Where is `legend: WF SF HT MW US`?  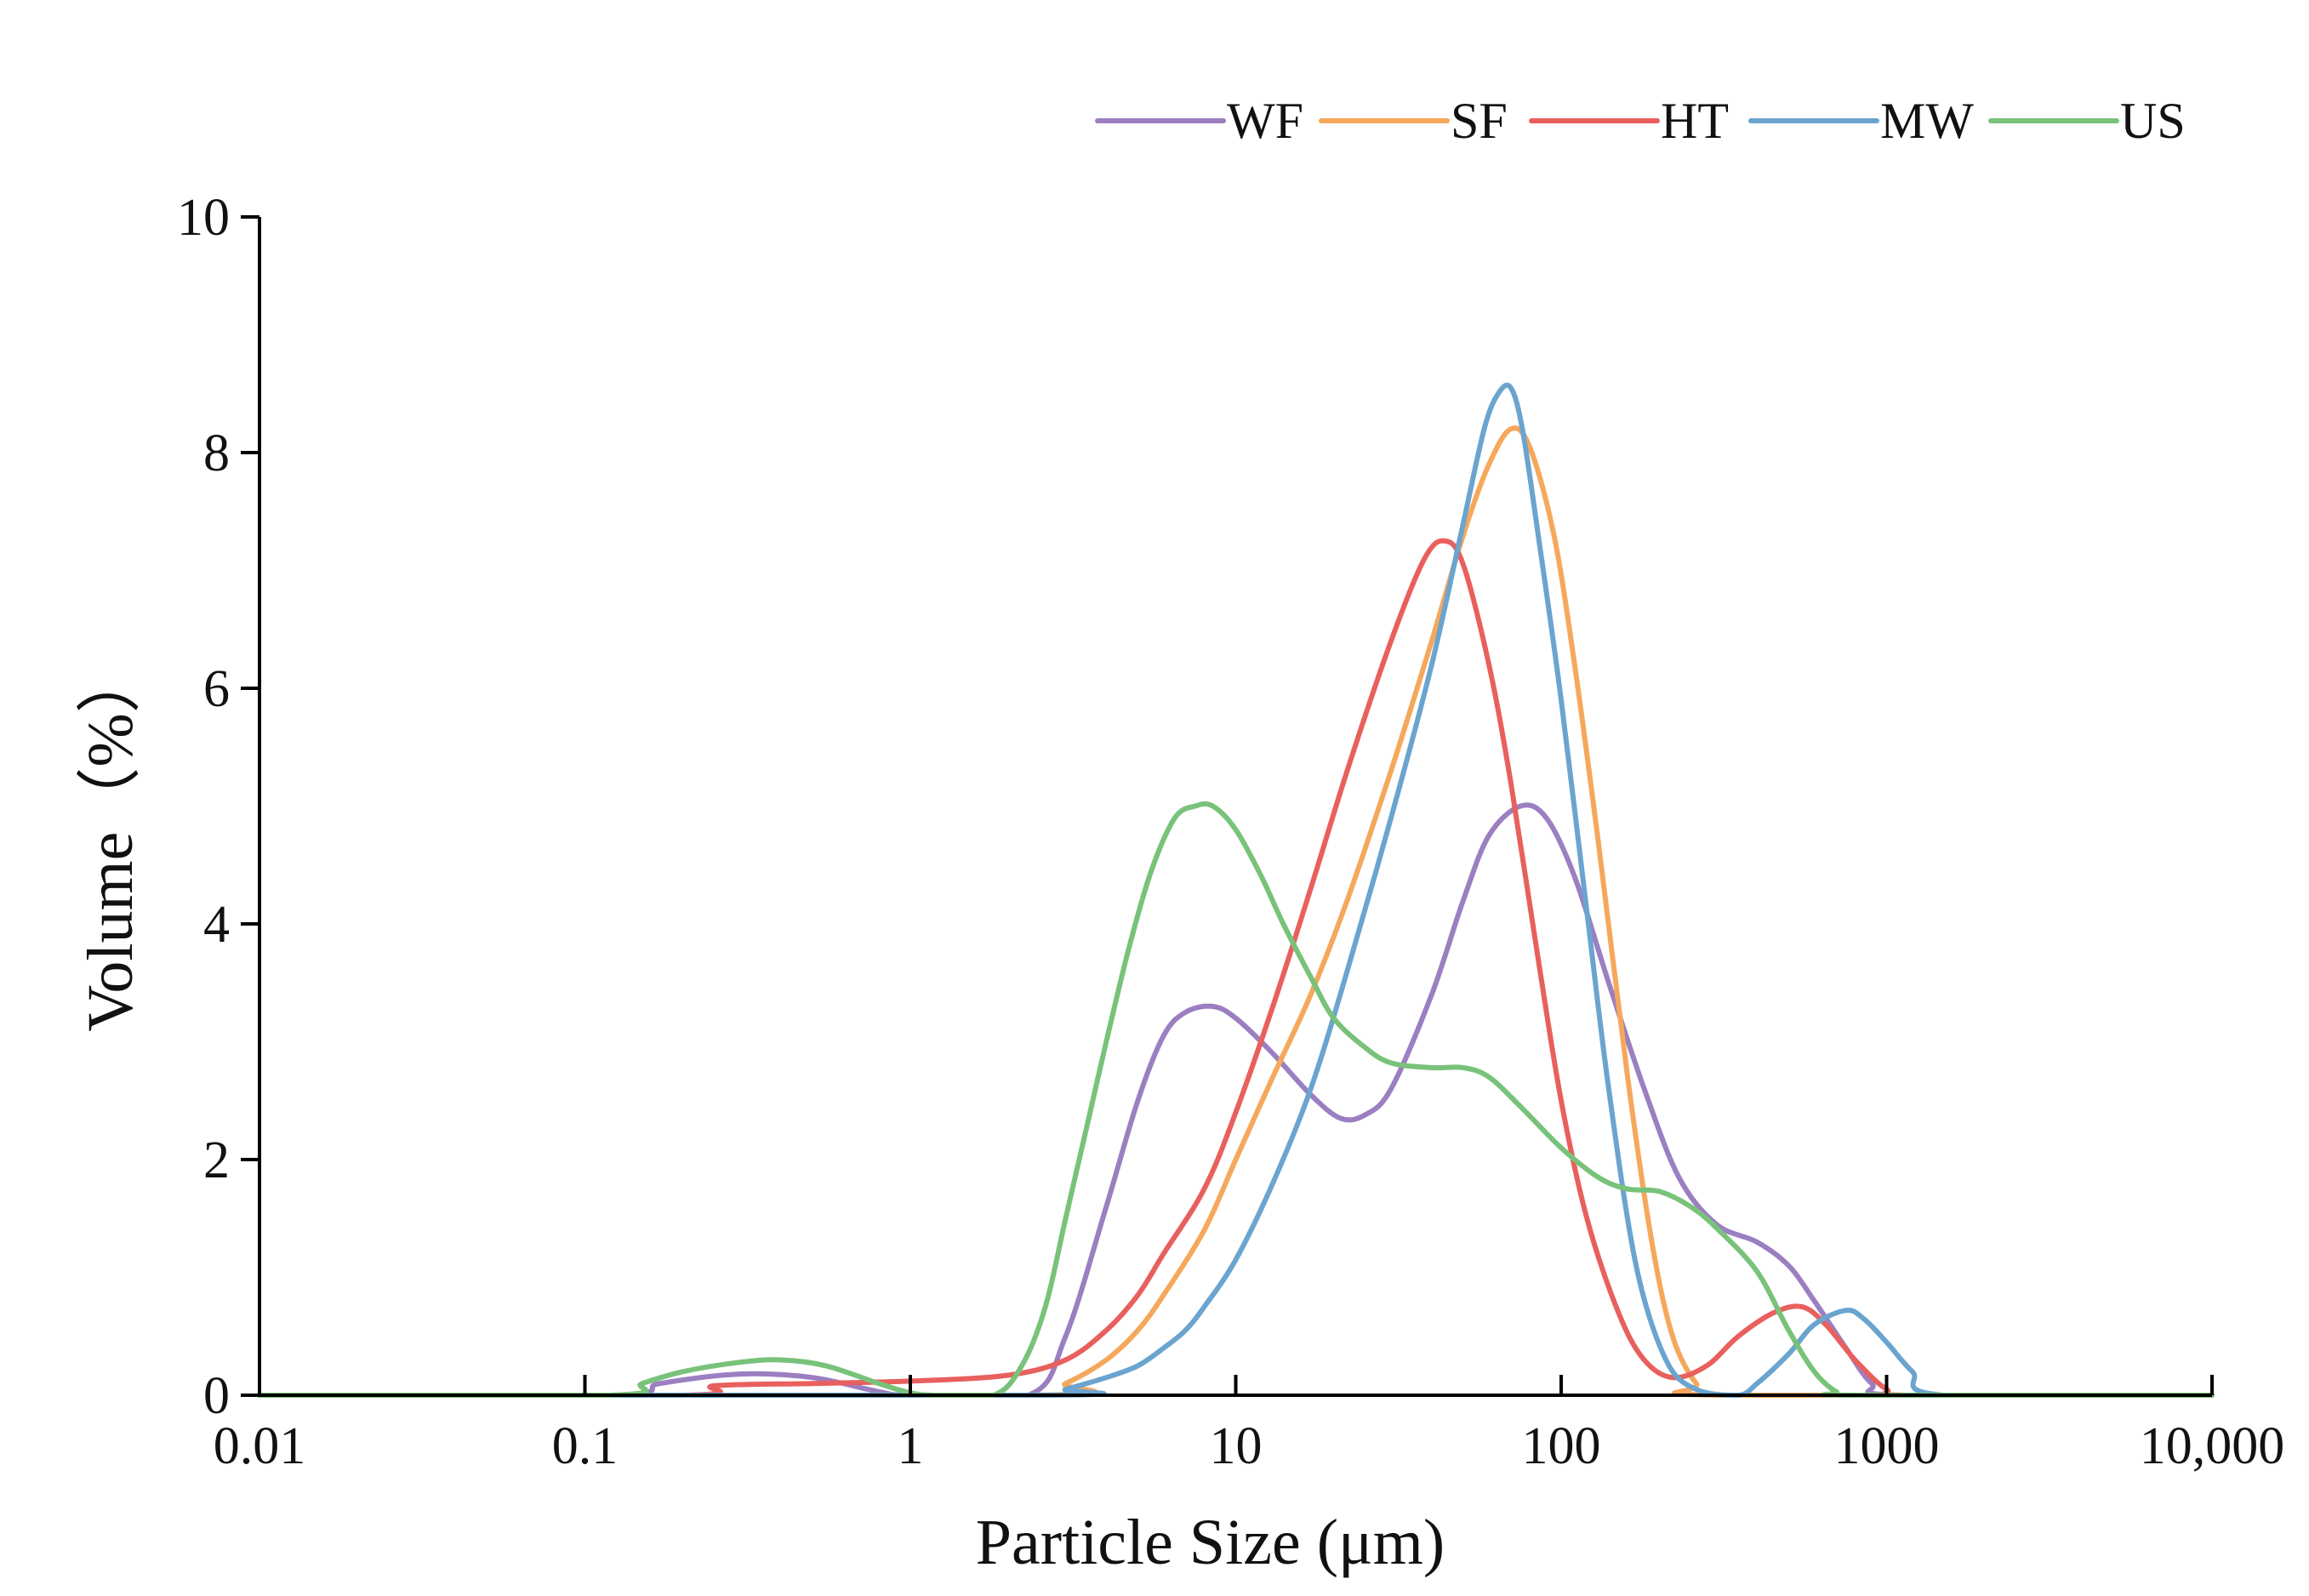 legend: WF SF HT MW US is located at coordinates (1640, 121).